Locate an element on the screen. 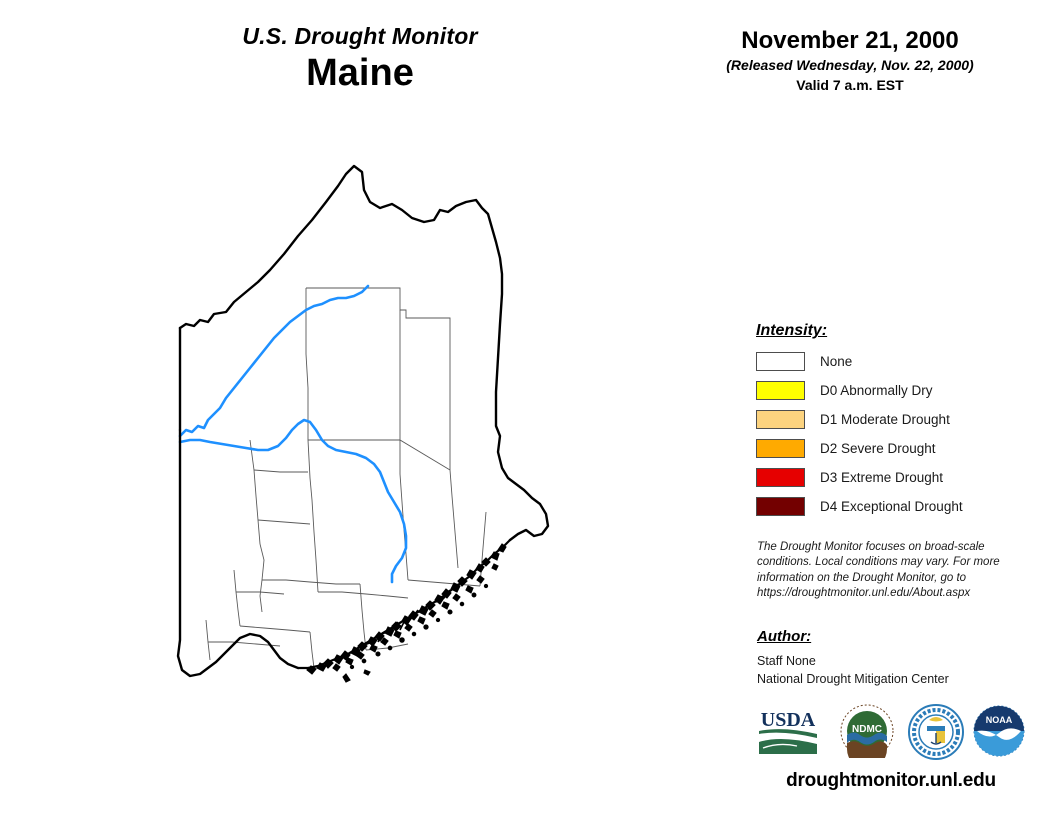  legend-label-d4: D4 Exceptional Drought is located at coordinates (891, 506).